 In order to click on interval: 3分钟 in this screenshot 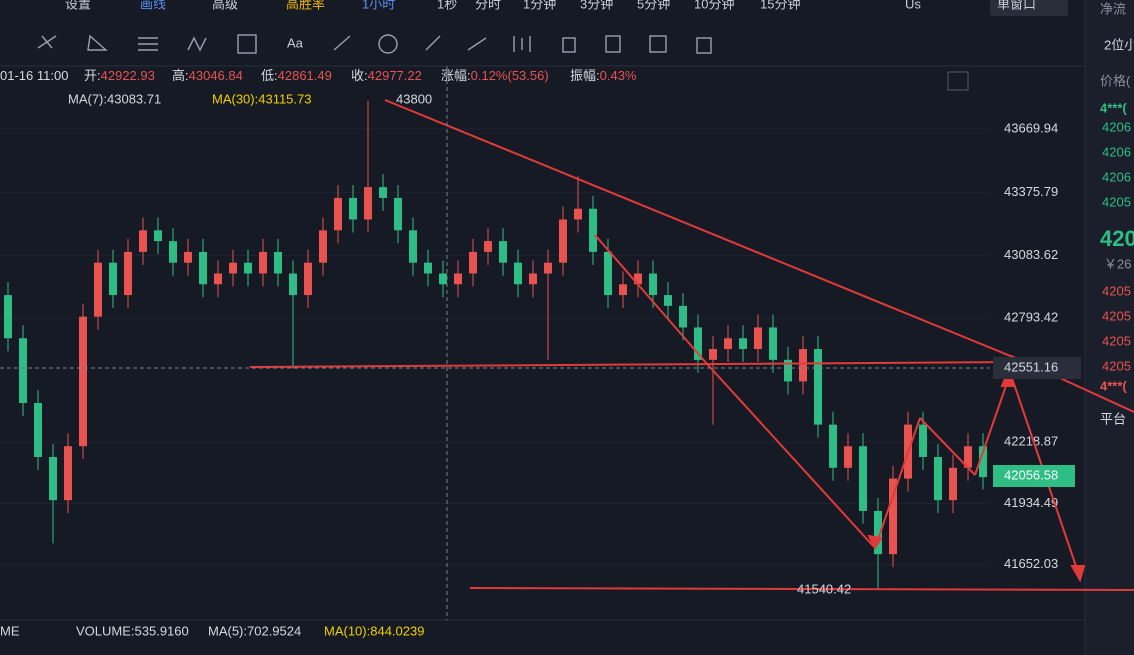, I will do `click(596, 5)`.